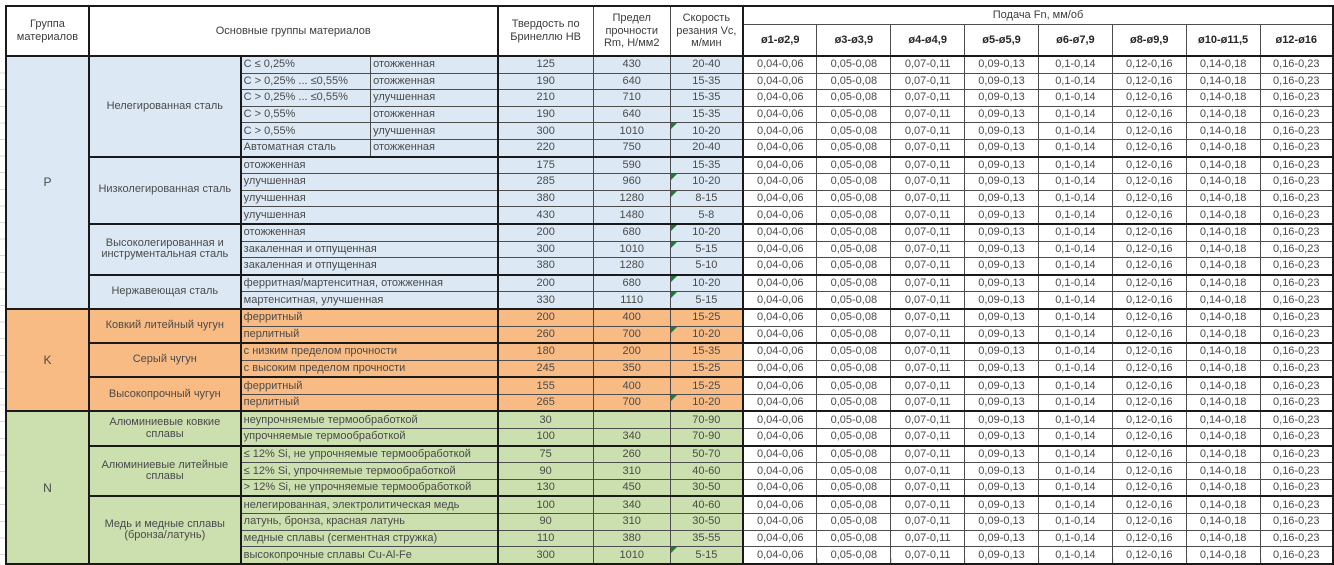 The height and width of the screenshot is (565, 1334). What do you see at coordinates (369, 317) in the screenshot?
I see `cell-submaterial: ферритный` at bounding box center [369, 317].